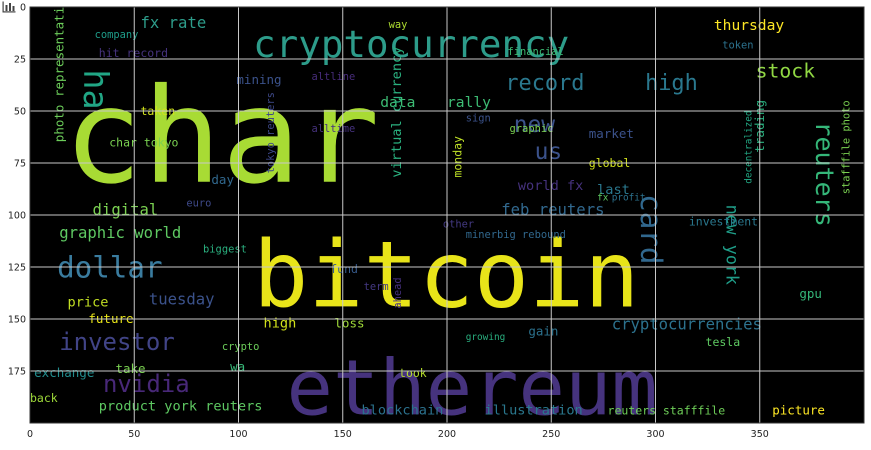 This screenshot has height=450, width=871. I want to click on word-ha: ha, so click(95, 89).